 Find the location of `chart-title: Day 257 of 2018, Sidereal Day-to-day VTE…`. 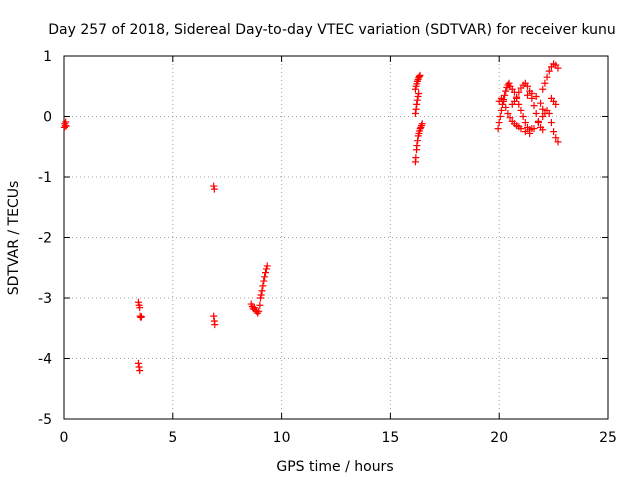

chart-title: Day 257 of 2018, Sidereal Day-to-day VTE… is located at coordinates (332, 30).